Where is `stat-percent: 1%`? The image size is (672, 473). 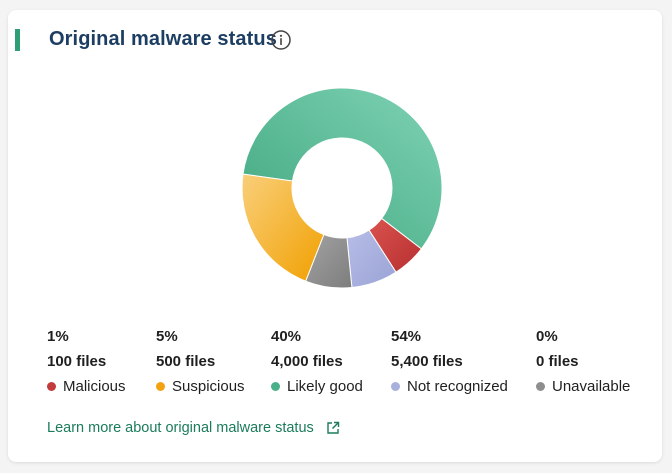
stat-percent: 1% is located at coordinates (58, 336).